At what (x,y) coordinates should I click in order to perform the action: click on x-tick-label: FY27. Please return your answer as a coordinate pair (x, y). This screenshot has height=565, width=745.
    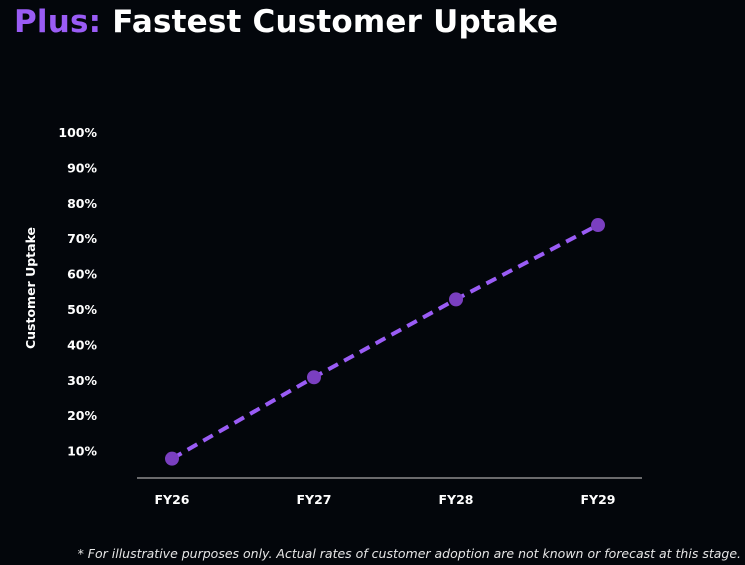
    Looking at the image, I should click on (314, 499).